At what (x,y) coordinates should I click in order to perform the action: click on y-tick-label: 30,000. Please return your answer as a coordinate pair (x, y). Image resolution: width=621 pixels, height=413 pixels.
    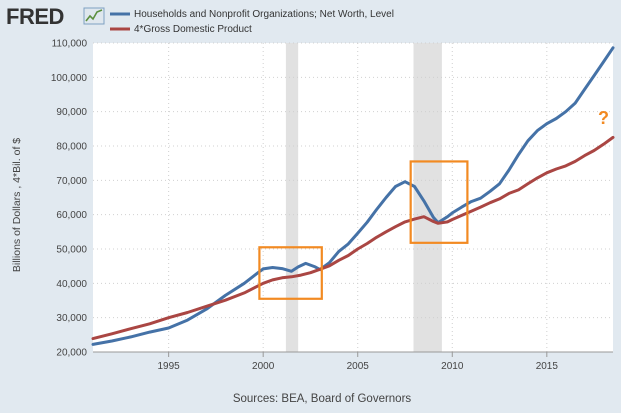
    Looking at the image, I should click on (71, 318).